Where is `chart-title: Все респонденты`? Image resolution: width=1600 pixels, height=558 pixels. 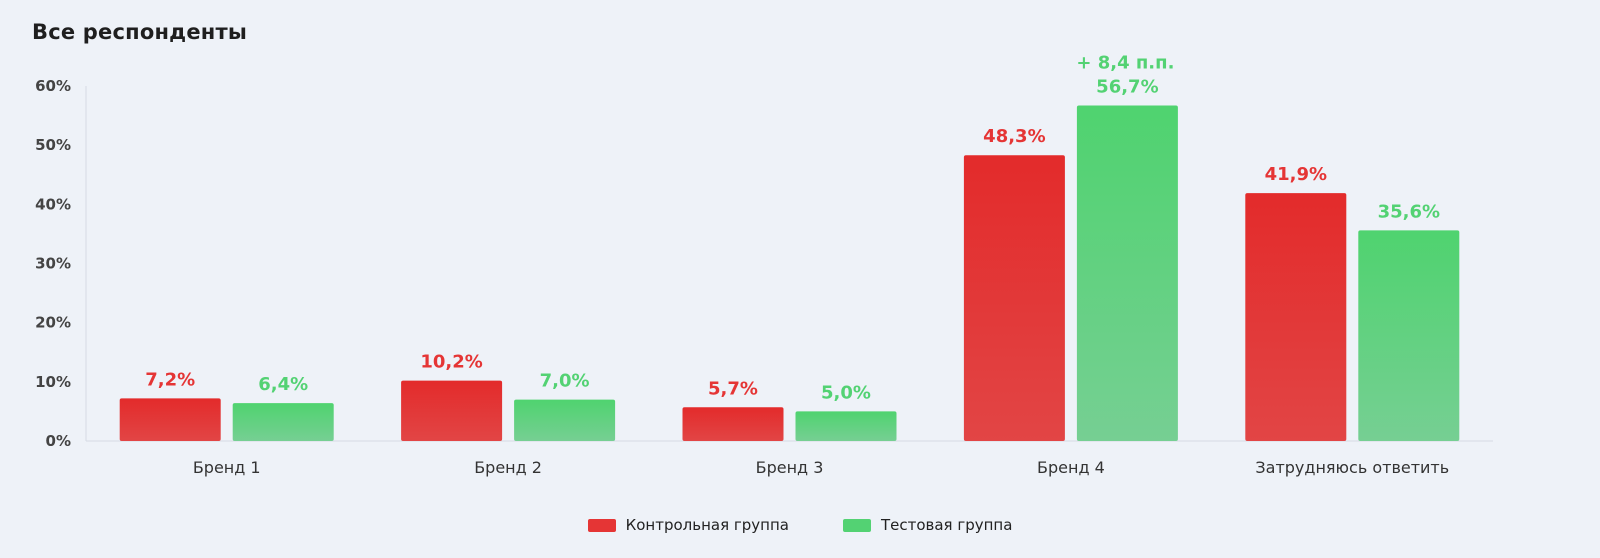
chart-title: Все респонденты is located at coordinates (140, 32).